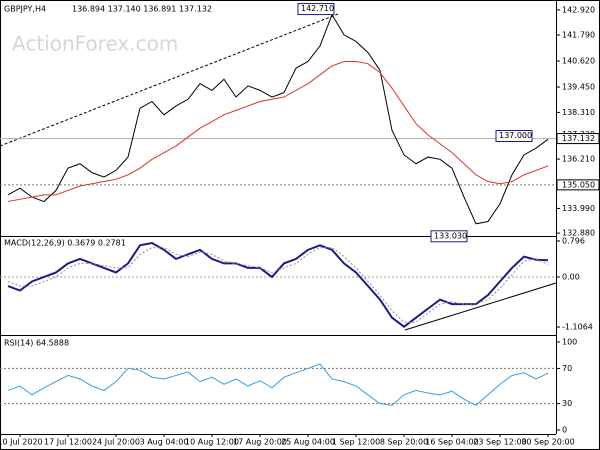  Describe the element at coordinates (578, 9) in the screenshot. I see `y-tick-label: 142.920` at that location.